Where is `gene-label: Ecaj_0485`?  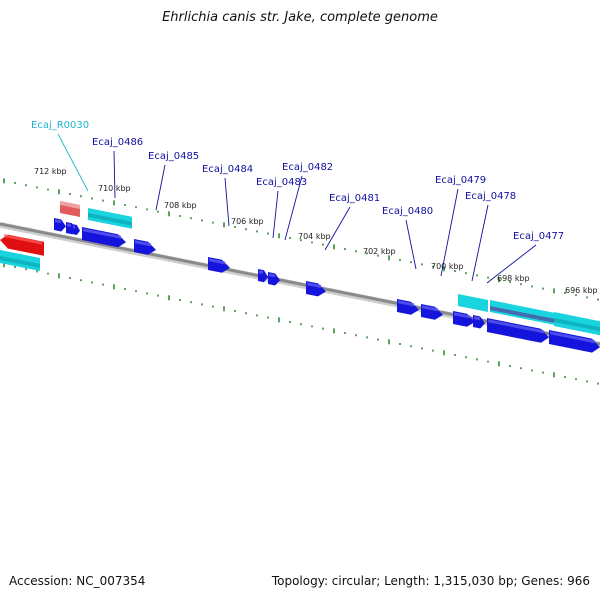 gene-label: Ecaj_0485 is located at coordinates (173, 156).